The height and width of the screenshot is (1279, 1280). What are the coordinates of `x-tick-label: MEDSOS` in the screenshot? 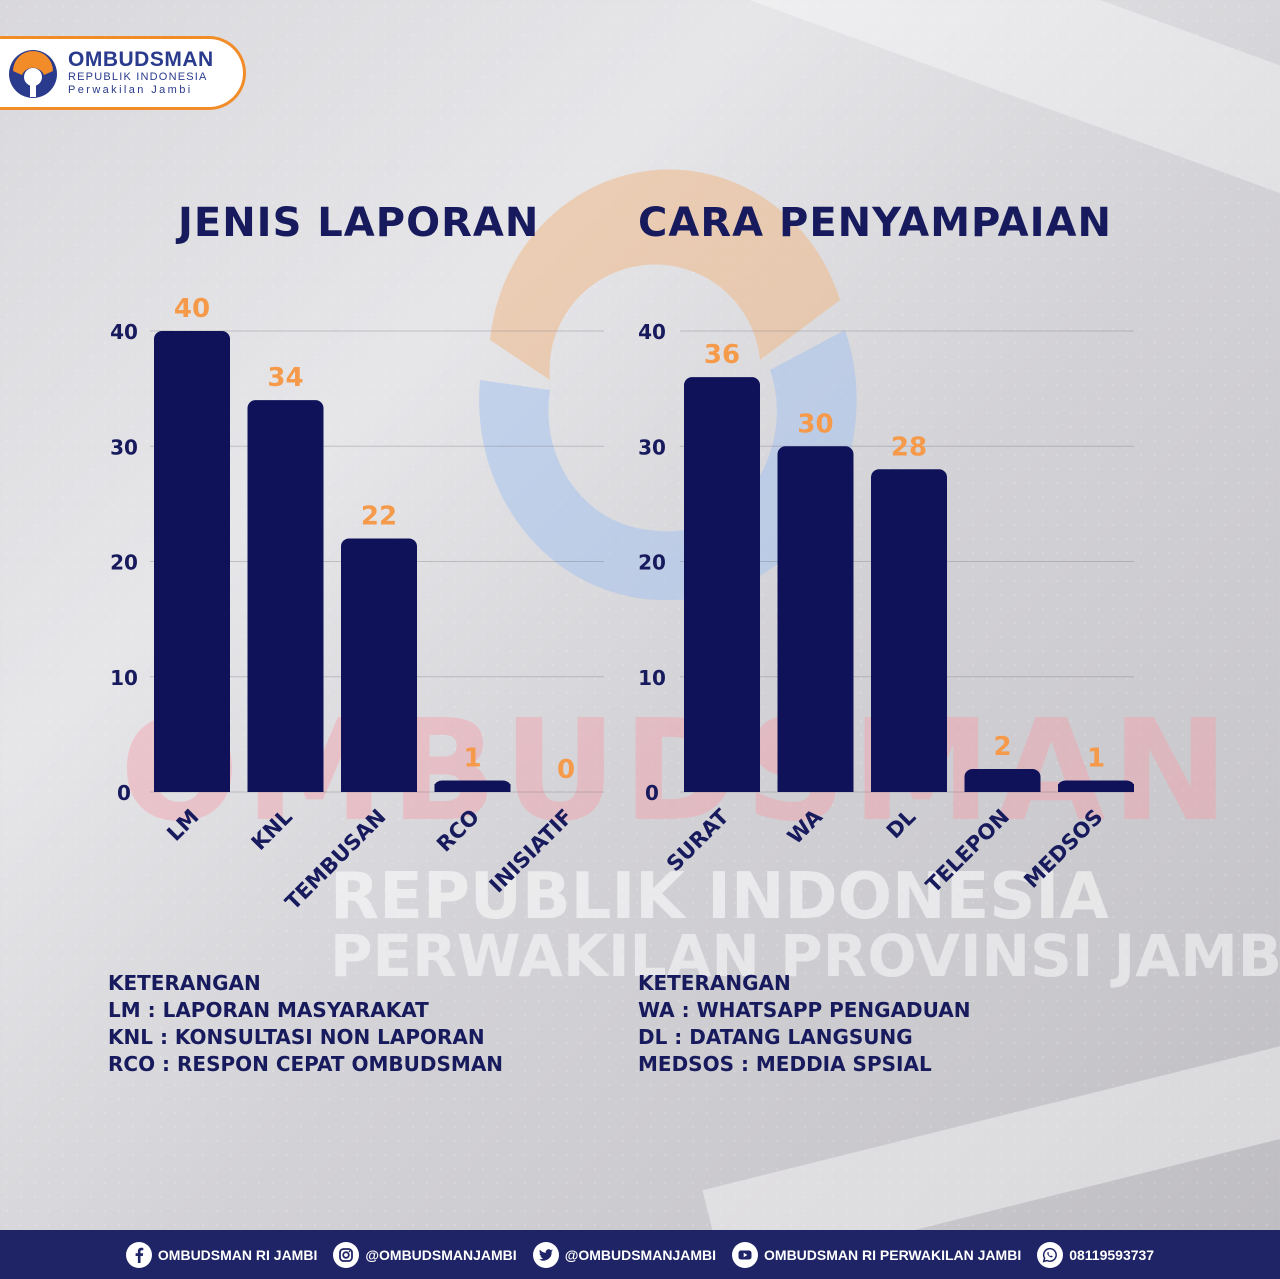 It's located at (1063, 849).